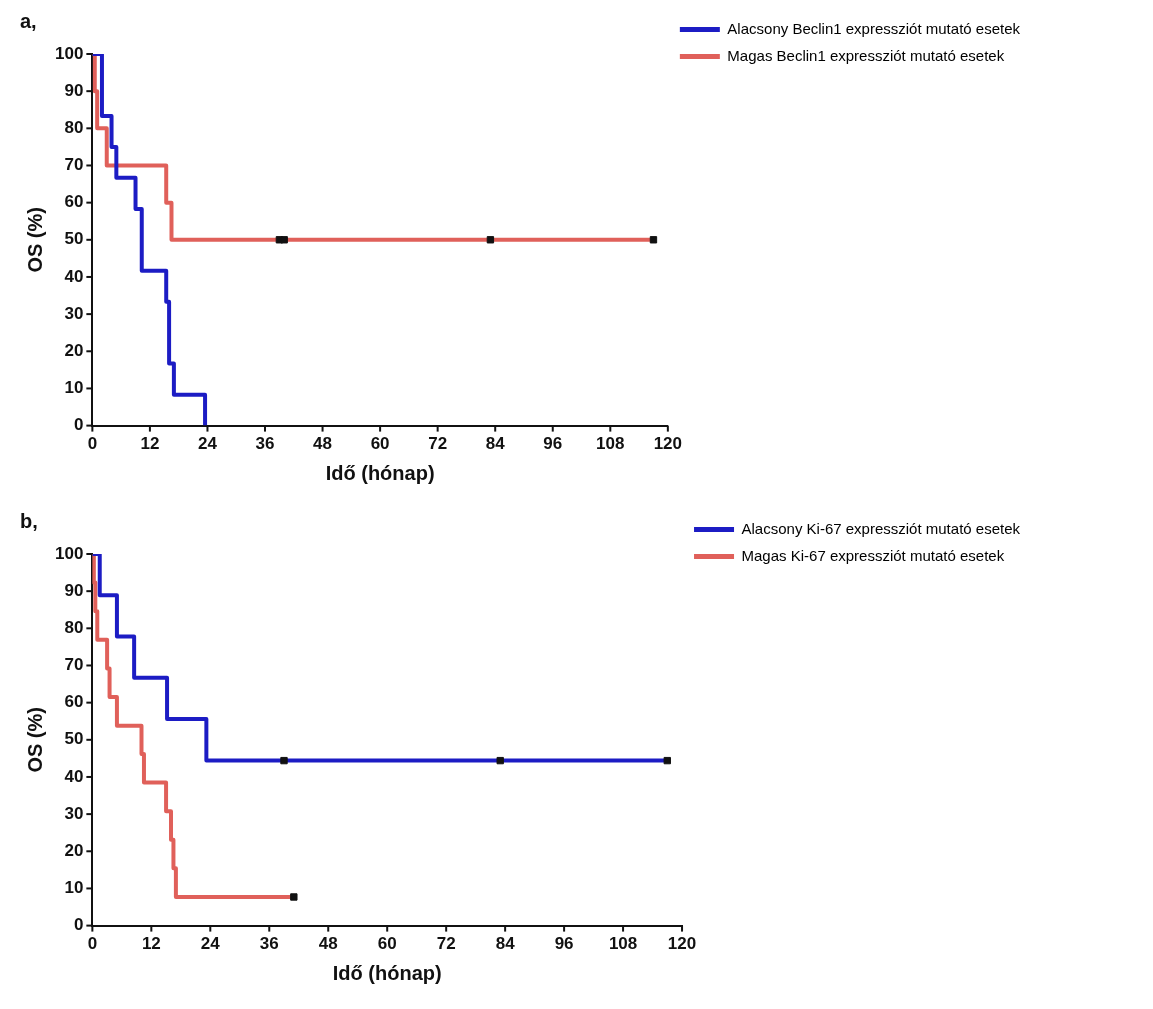 This screenshot has width=1153, height=1009. Describe the element at coordinates (29, 520) in the screenshot. I see `chart-title: b,` at that location.